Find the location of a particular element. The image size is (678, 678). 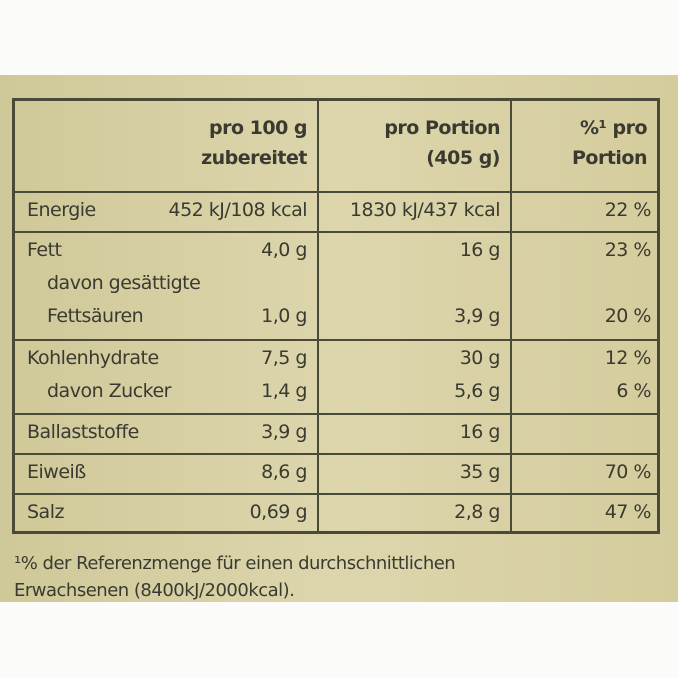

row-value: 5,6 g is located at coordinates (477, 391).